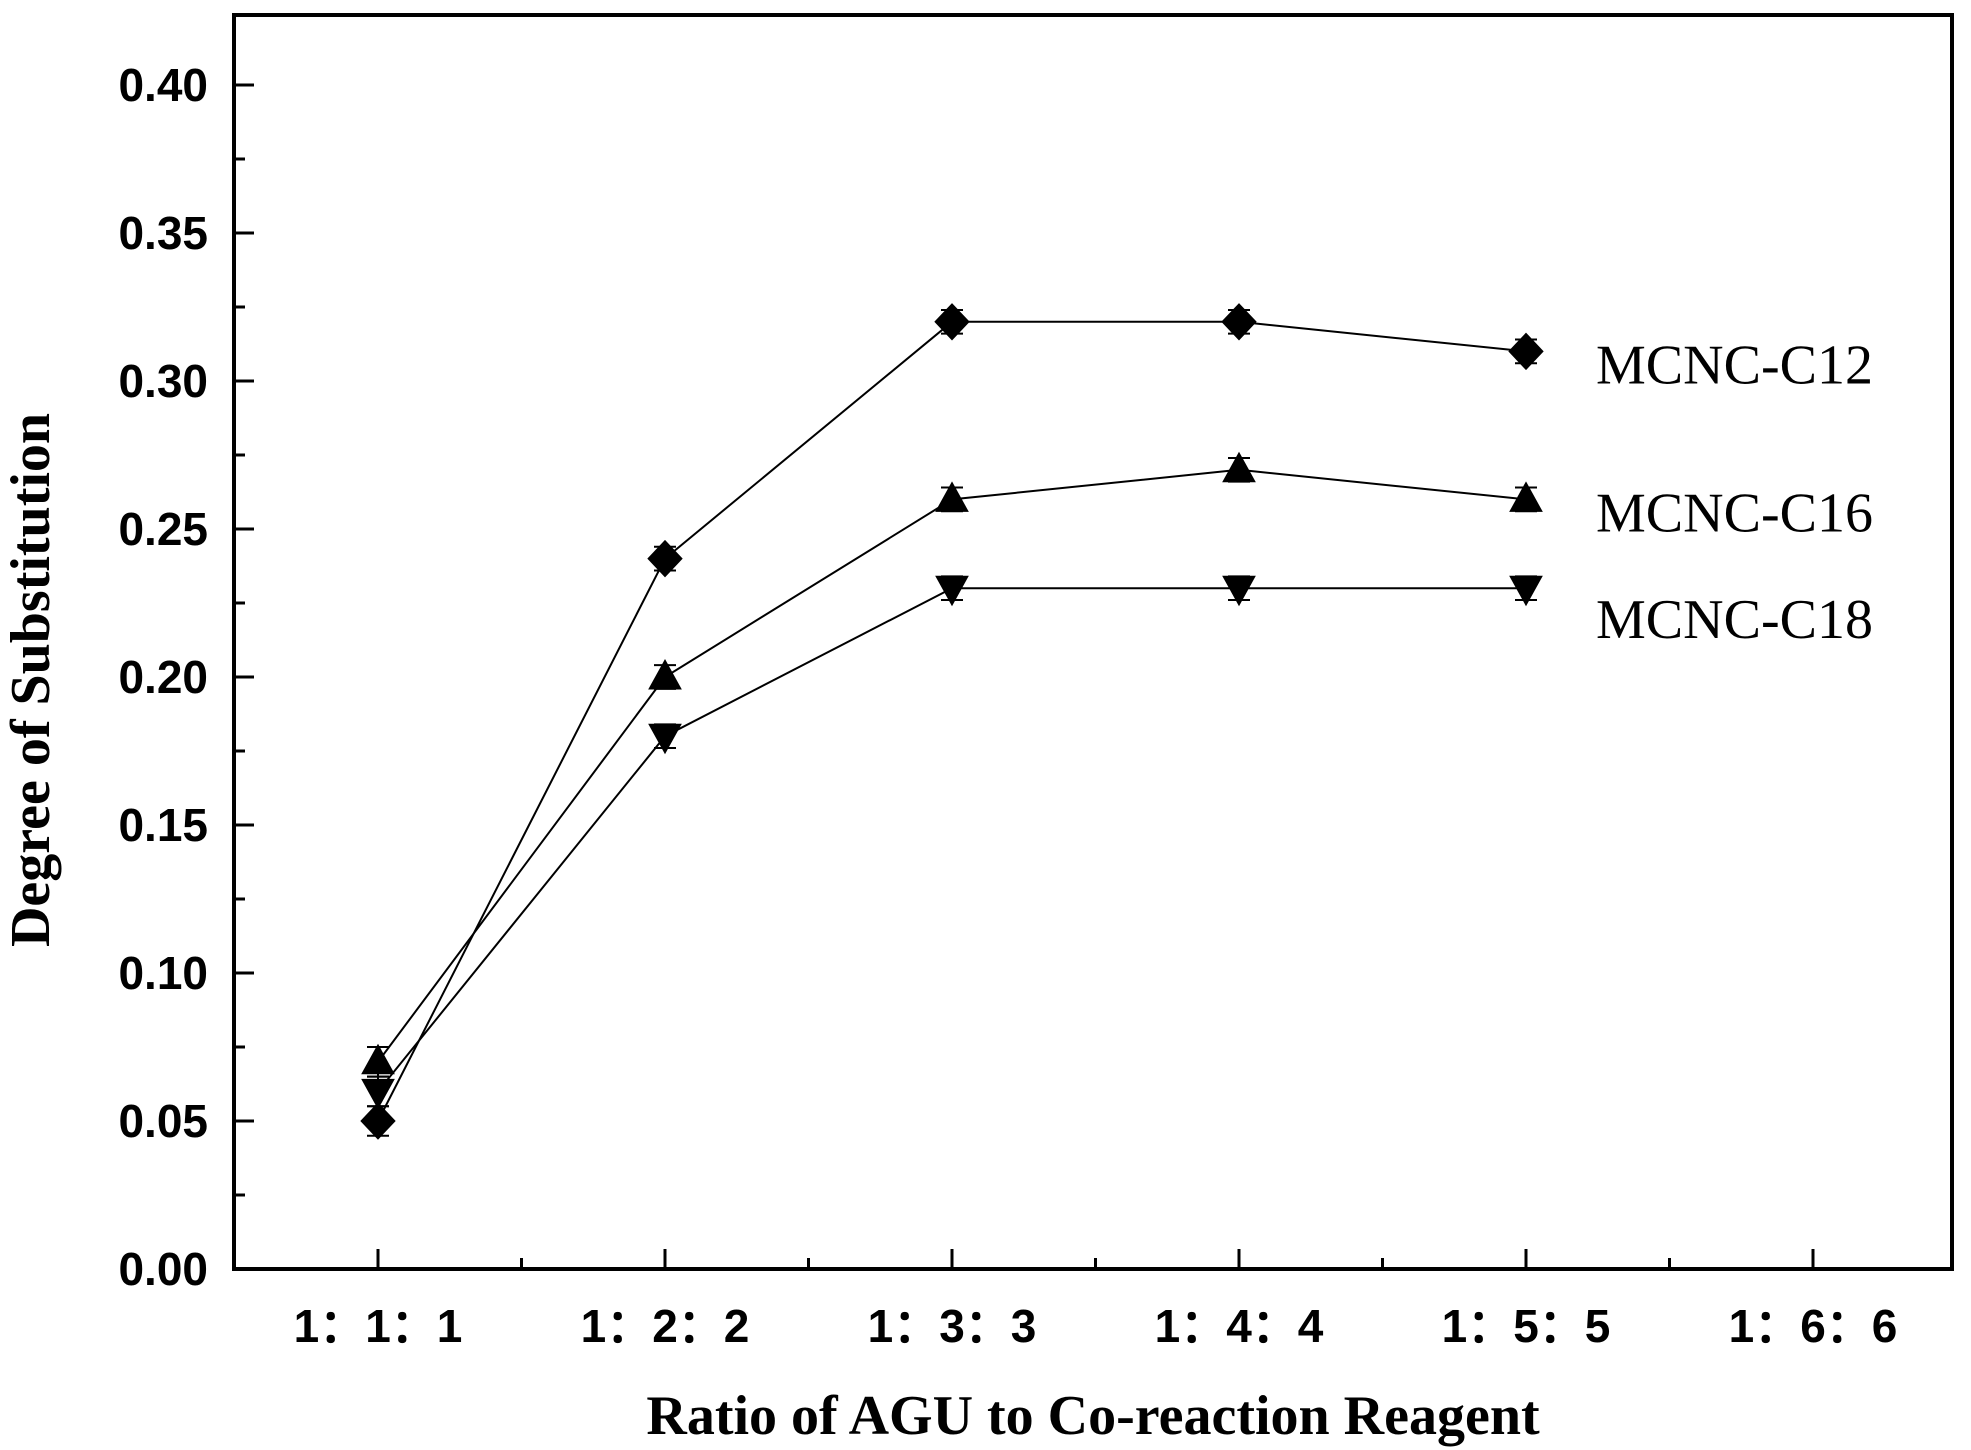 This screenshot has height=1450, width=1971. I want to click on x-tick-marks, so click(1095, 1259).